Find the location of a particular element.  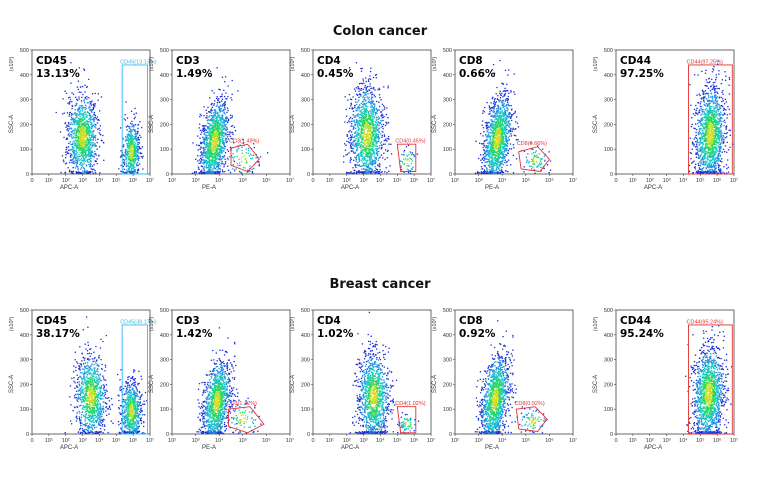

marker-name: CD45 is located at coordinates (51, 61).